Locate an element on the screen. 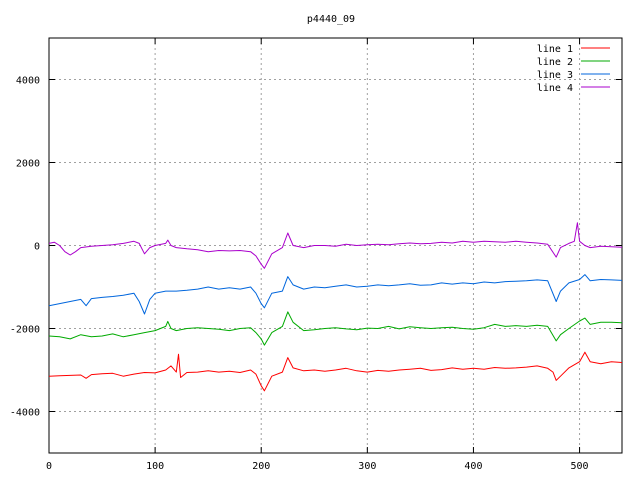 This screenshot has width=640, height=480. chart-title: p4440_09 is located at coordinates (331, 19).